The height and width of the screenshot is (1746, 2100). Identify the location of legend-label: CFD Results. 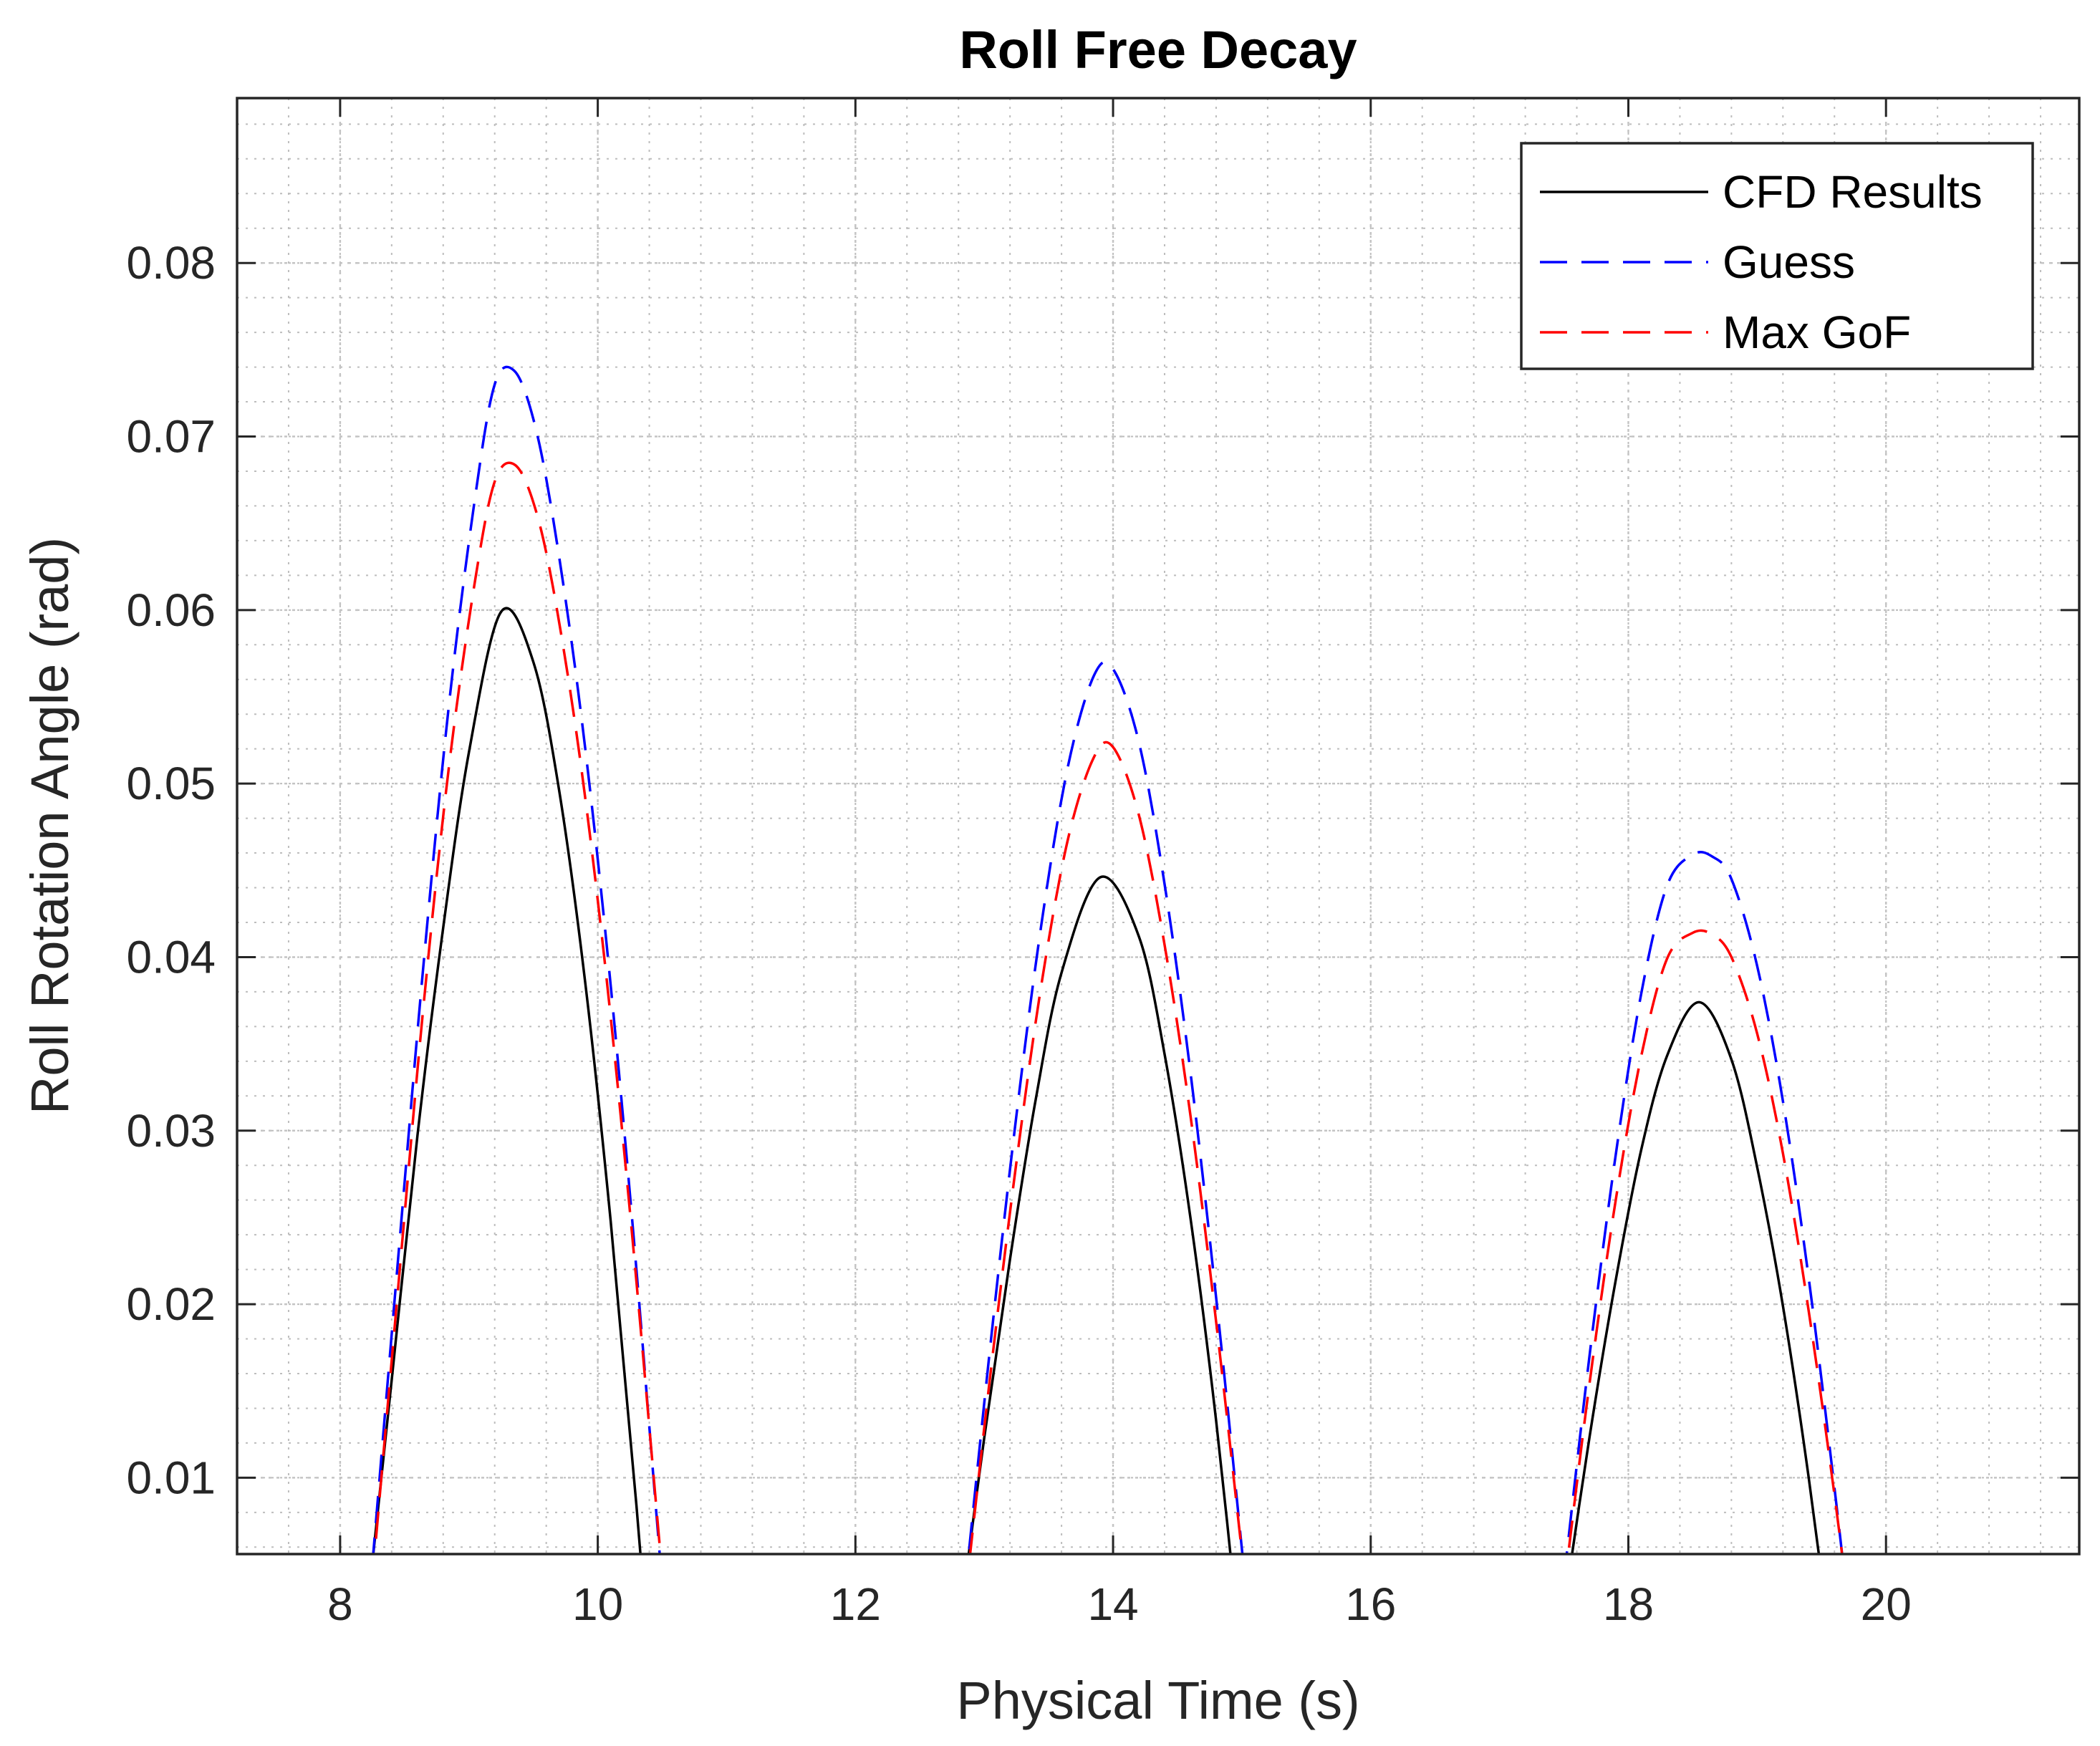
(1853, 192).